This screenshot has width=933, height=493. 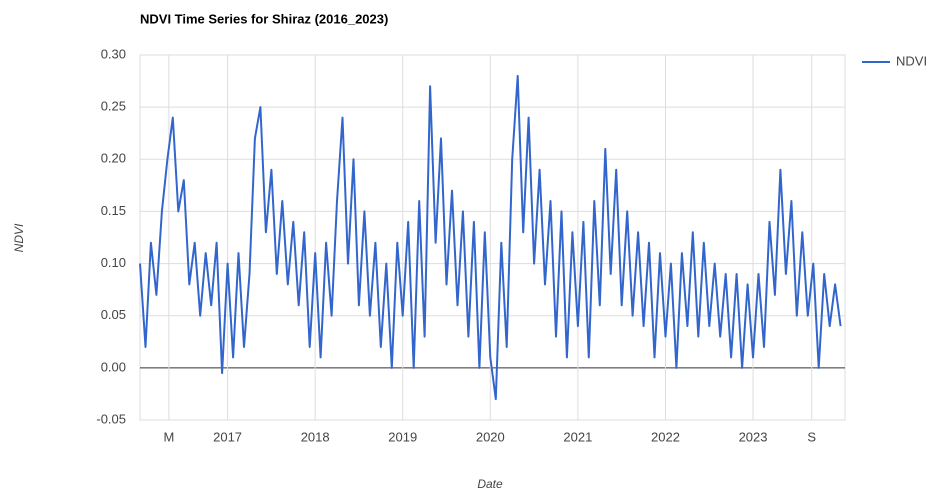 I want to click on x-tick-label: M, so click(x=168, y=436).